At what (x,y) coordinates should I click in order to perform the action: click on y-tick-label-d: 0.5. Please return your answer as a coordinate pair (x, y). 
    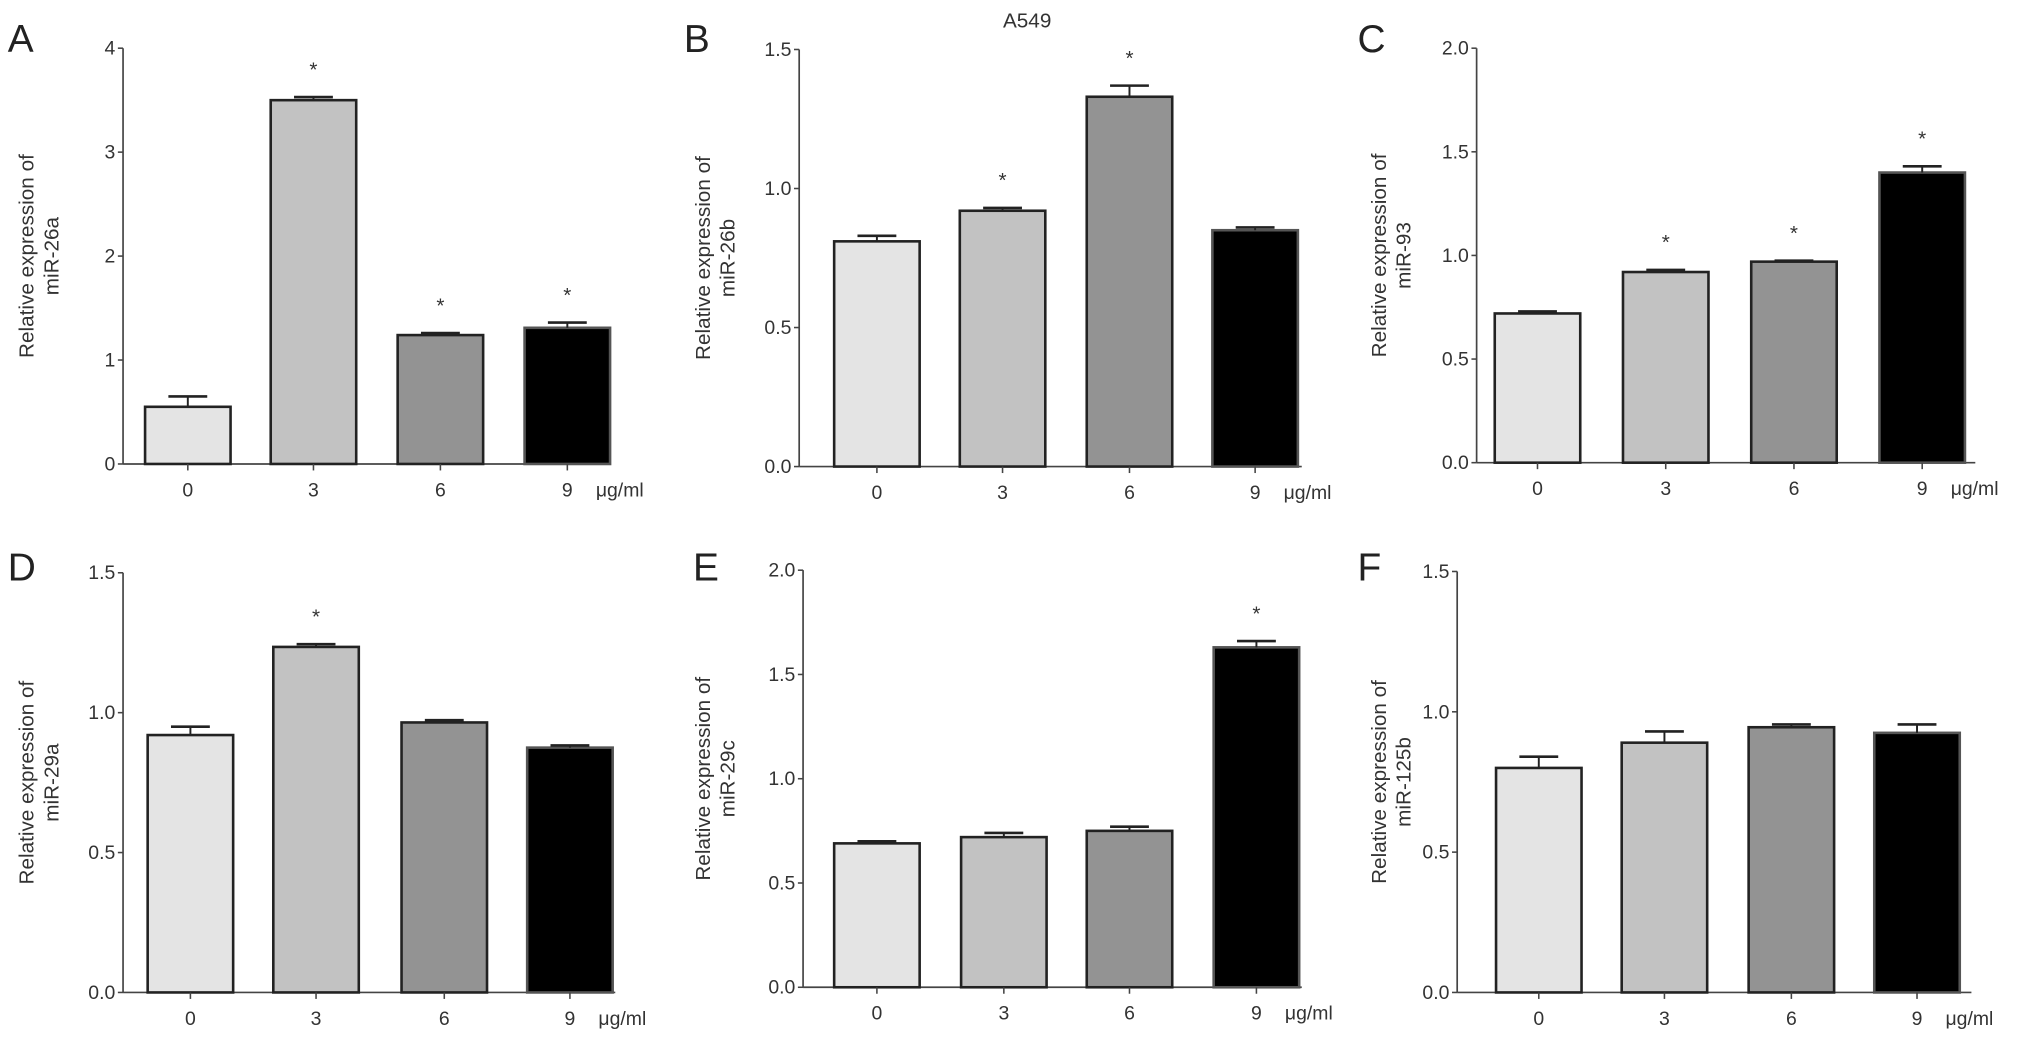
    Looking at the image, I should click on (101, 853).